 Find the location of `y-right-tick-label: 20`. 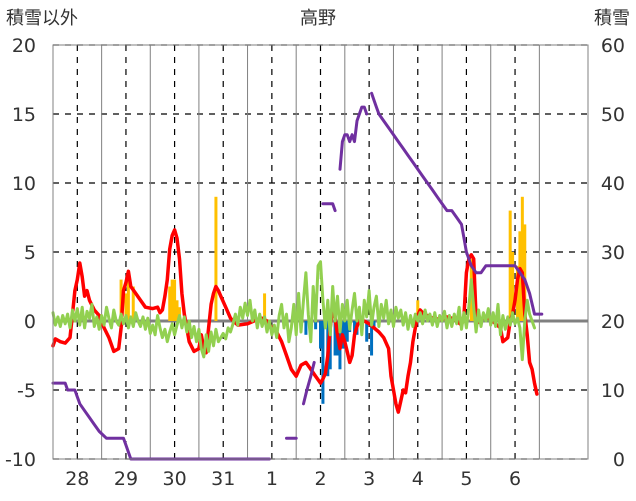

y-right-tick-label: 20 is located at coordinates (613, 322).